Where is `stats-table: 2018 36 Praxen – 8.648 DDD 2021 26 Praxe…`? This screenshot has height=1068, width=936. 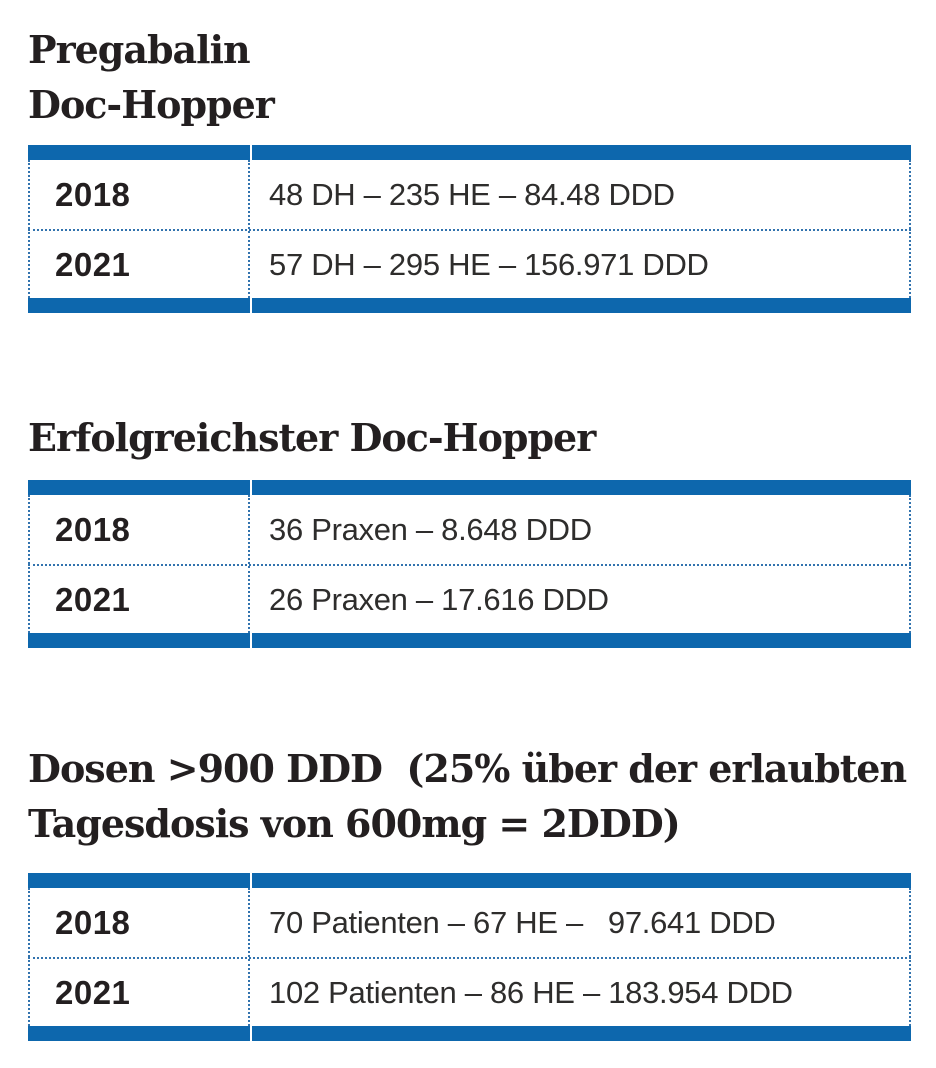
stats-table: 2018 36 Praxen – 8.648 DDD 2021 26 Praxe… is located at coordinates (469, 564).